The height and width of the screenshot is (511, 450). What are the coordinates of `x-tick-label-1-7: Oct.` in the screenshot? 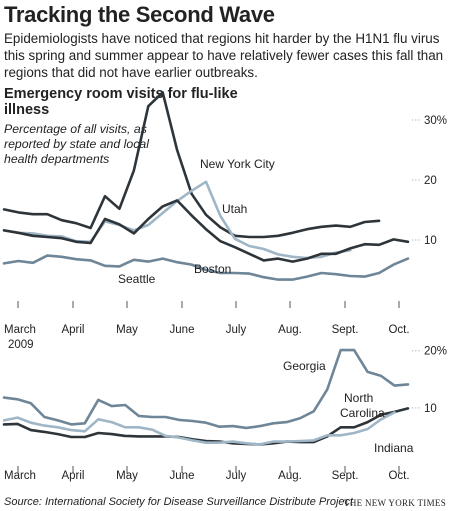 It's located at (398, 476).